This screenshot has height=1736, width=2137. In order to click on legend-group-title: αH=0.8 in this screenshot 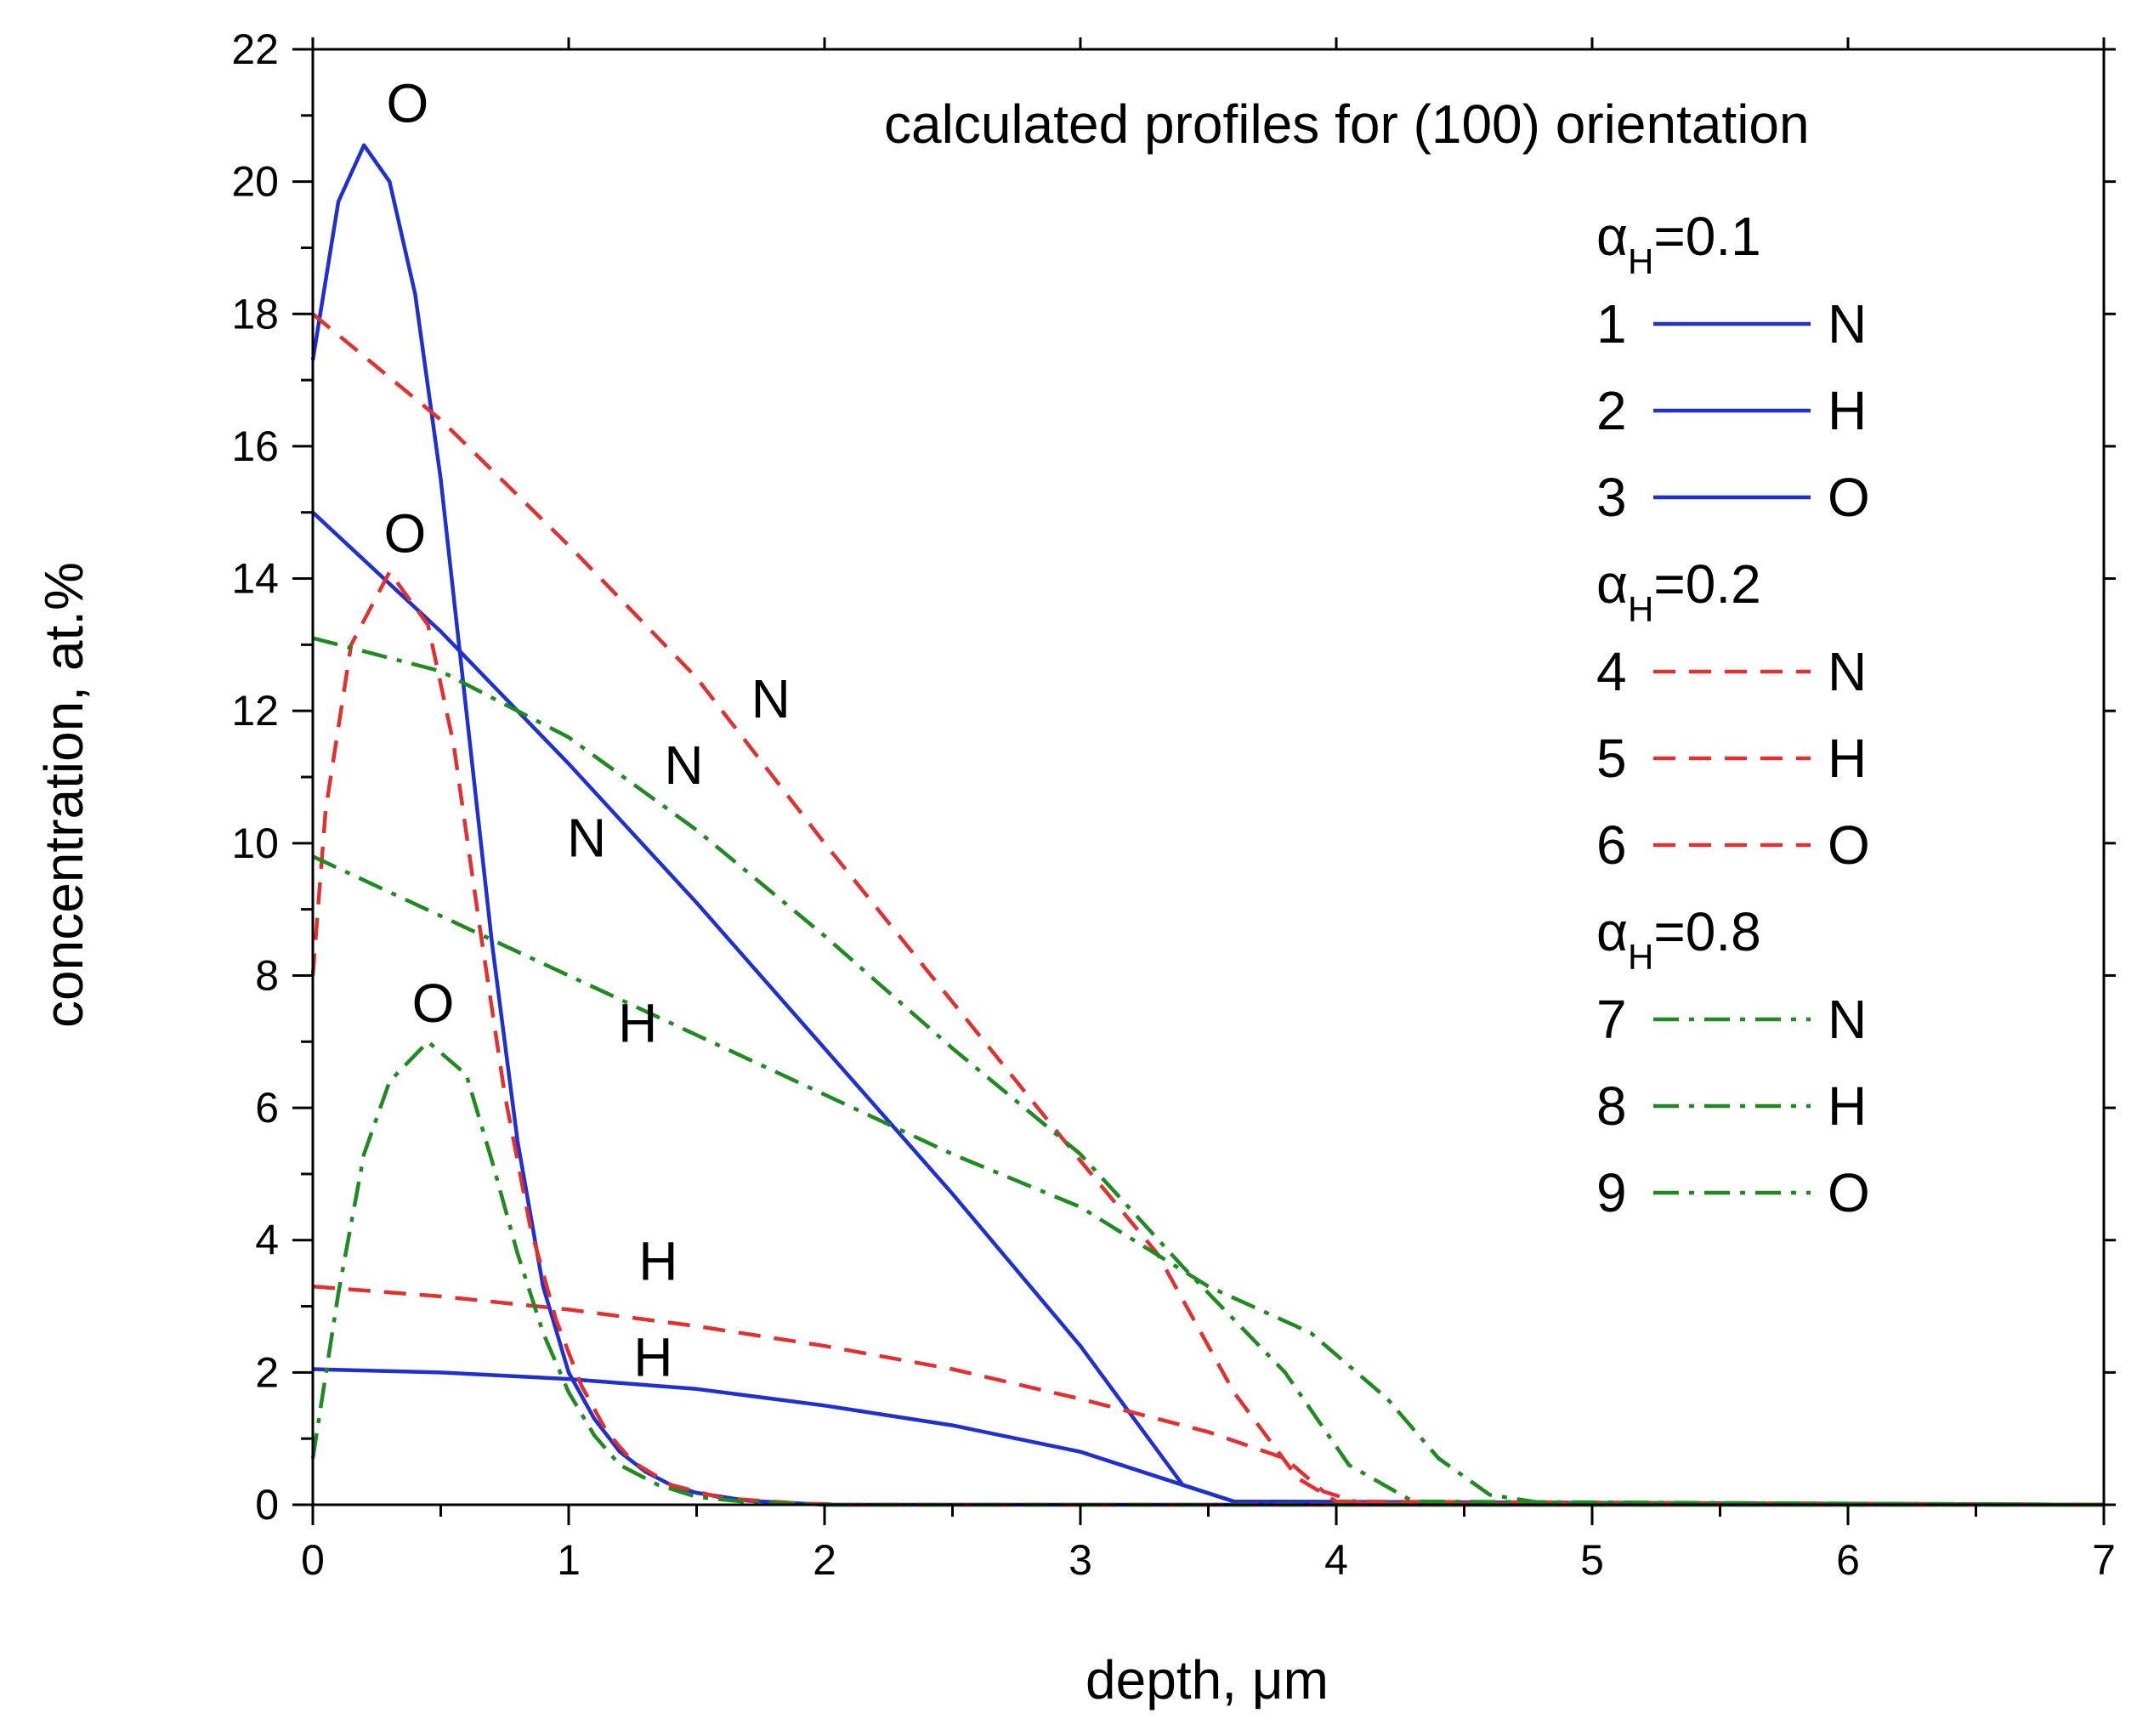, I will do `click(1678, 939)`.